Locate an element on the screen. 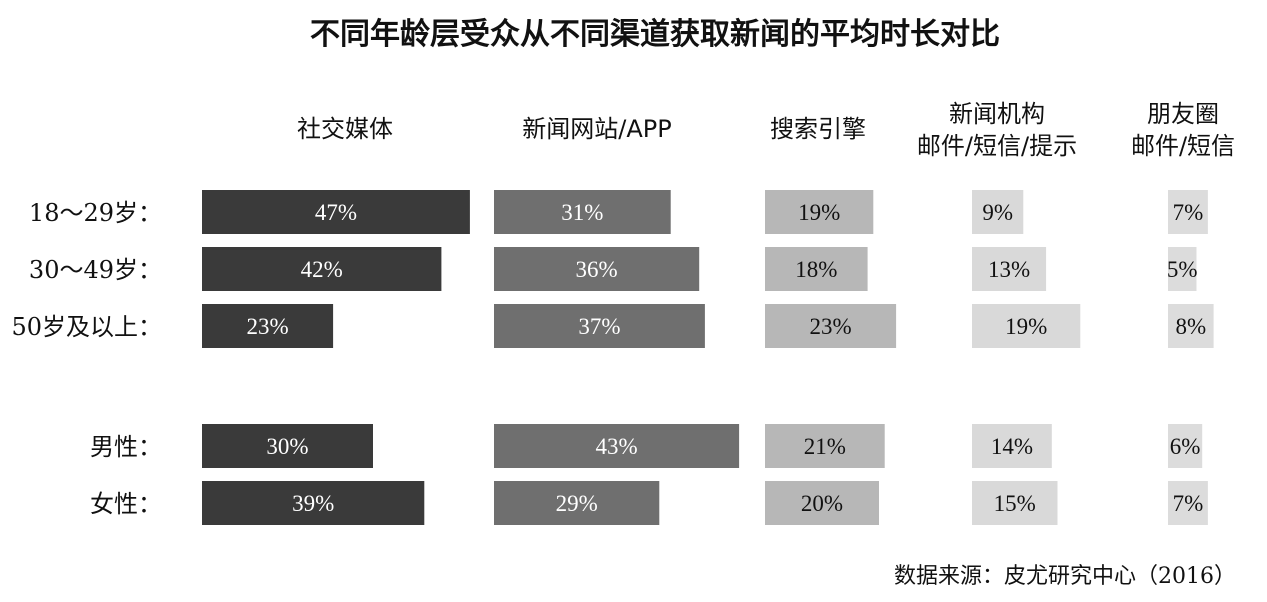 The width and height of the screenshot is (1267, 602). column-header: 朋友圈 is located at coordinates (1183, 114).